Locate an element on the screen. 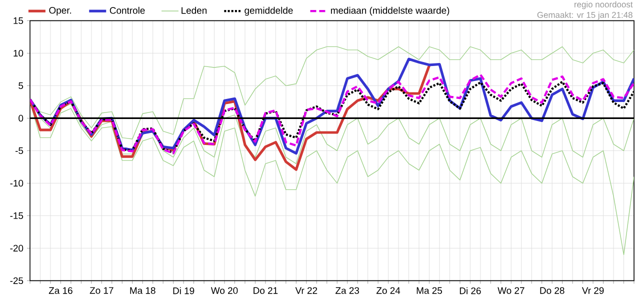 The image size is (635, 300). legend-label: Controle is located at coordinates (127, 10).